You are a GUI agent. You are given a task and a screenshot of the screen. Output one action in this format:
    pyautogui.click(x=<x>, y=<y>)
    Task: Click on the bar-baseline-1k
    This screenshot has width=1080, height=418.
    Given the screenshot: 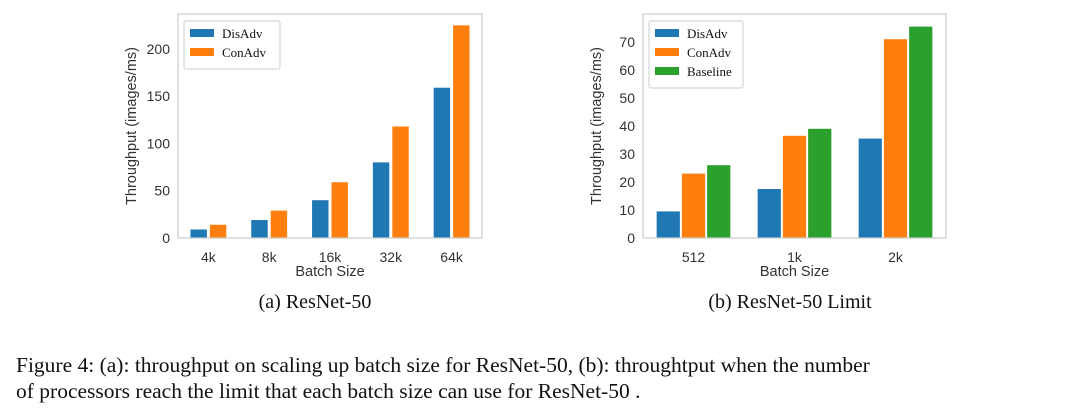 What is the action you would take?
    pyautogui.click(x=820, y=183)
    